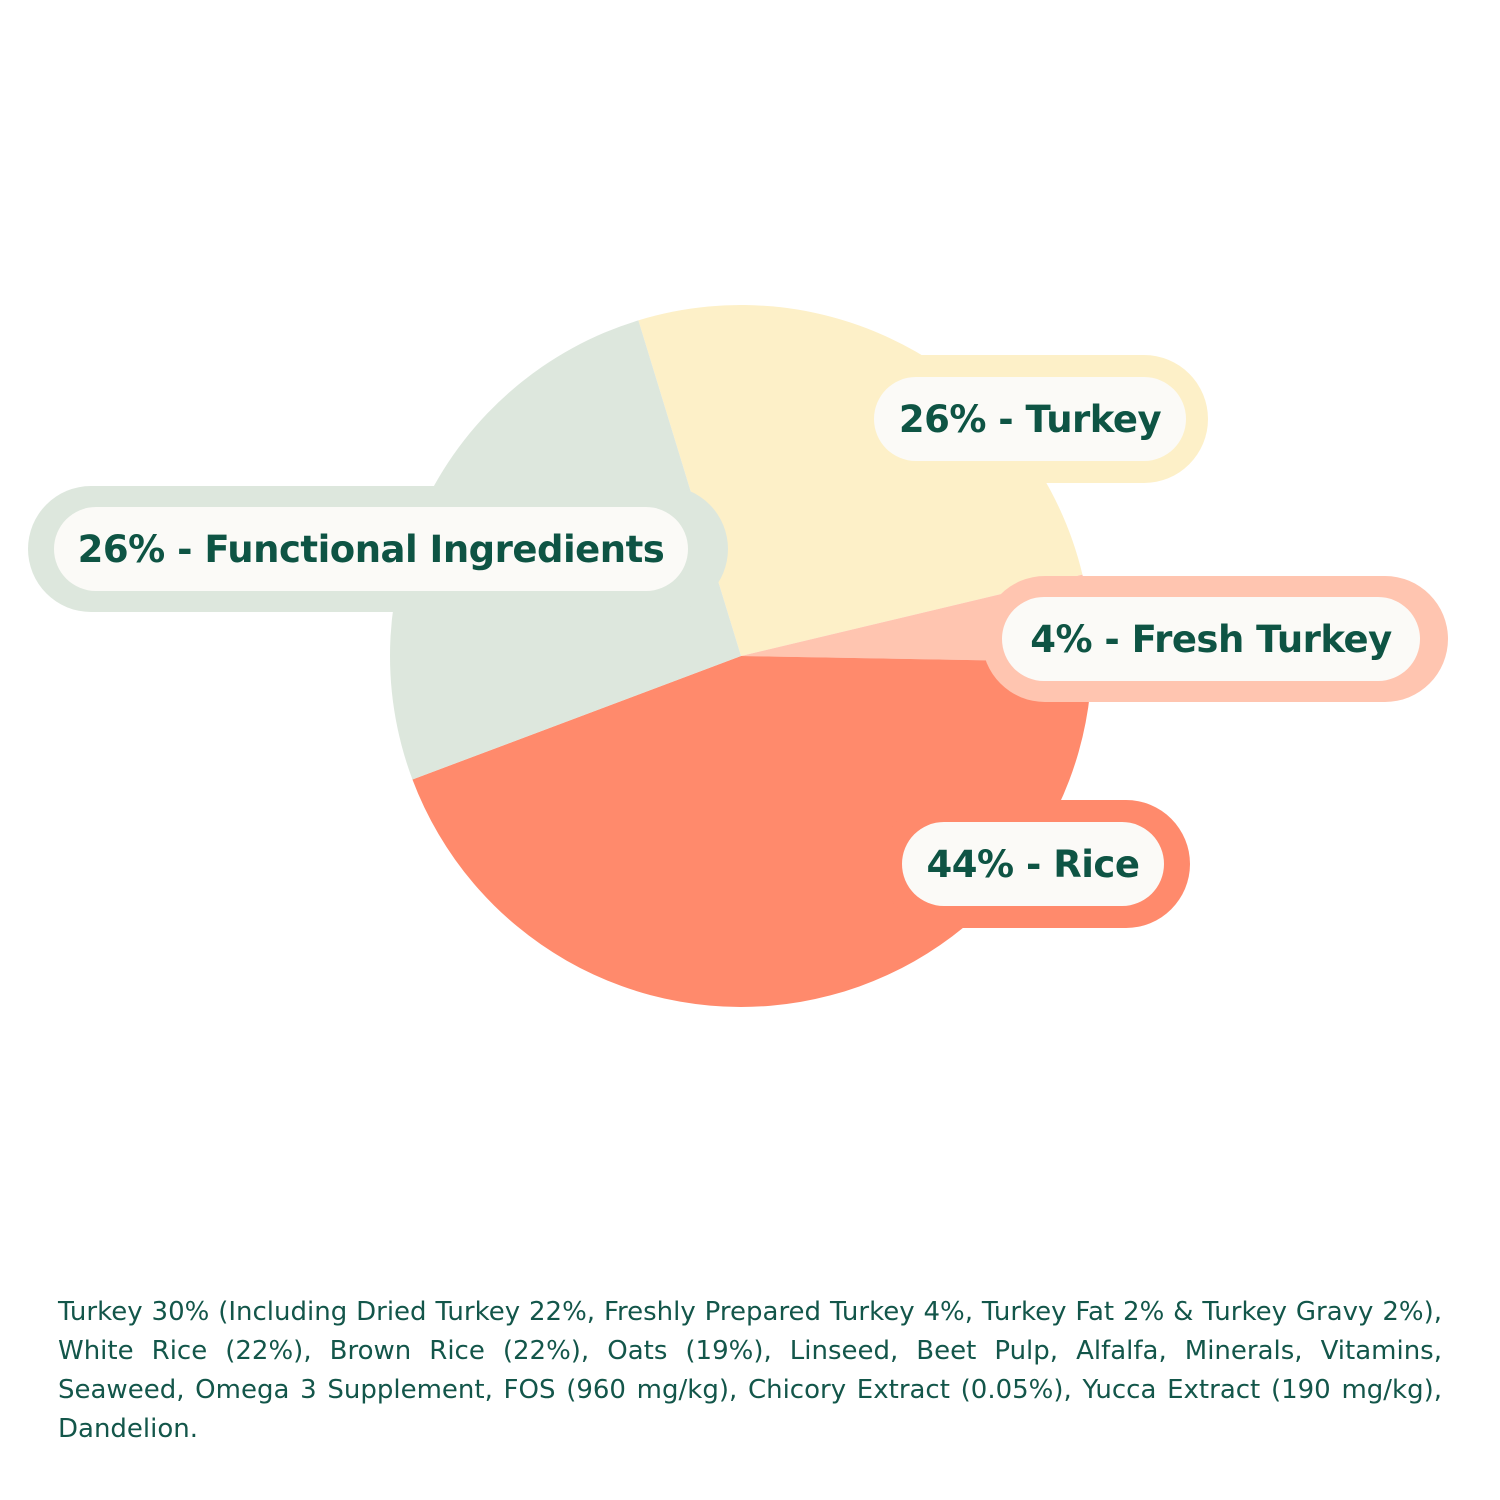 Image resolution: width=1500 pixels, height=1500 pixels. I want to click on label-functional-ingredients: 26% - Functional Ingredients, so click(378, 549).